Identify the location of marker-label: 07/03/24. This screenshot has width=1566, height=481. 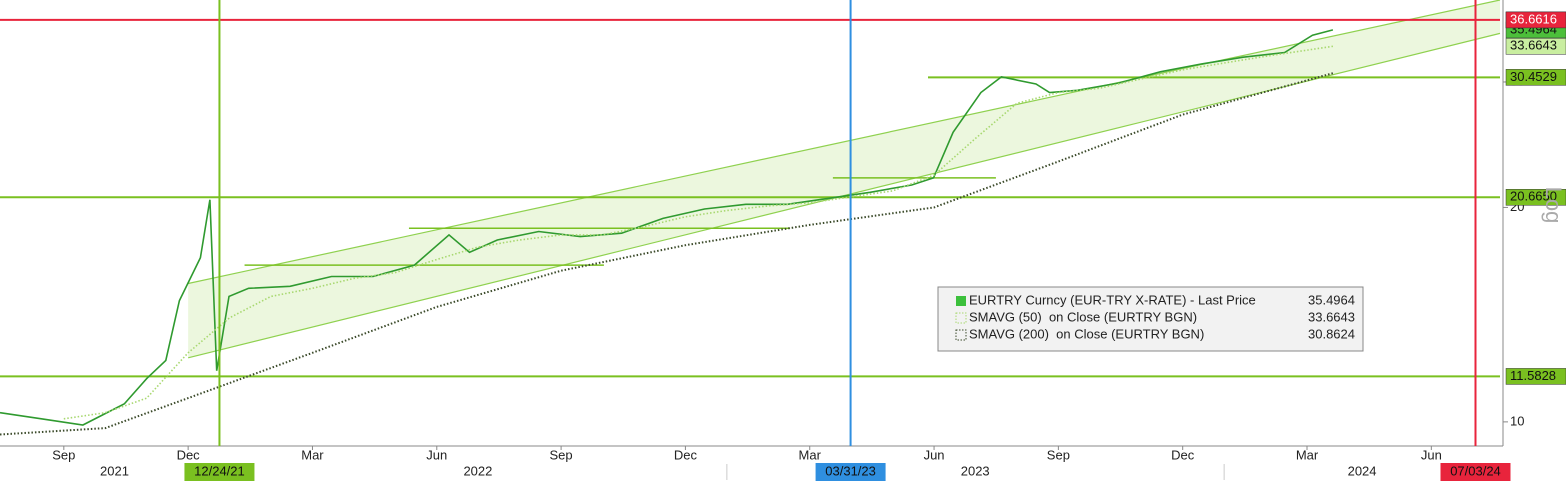
(1475, 470).